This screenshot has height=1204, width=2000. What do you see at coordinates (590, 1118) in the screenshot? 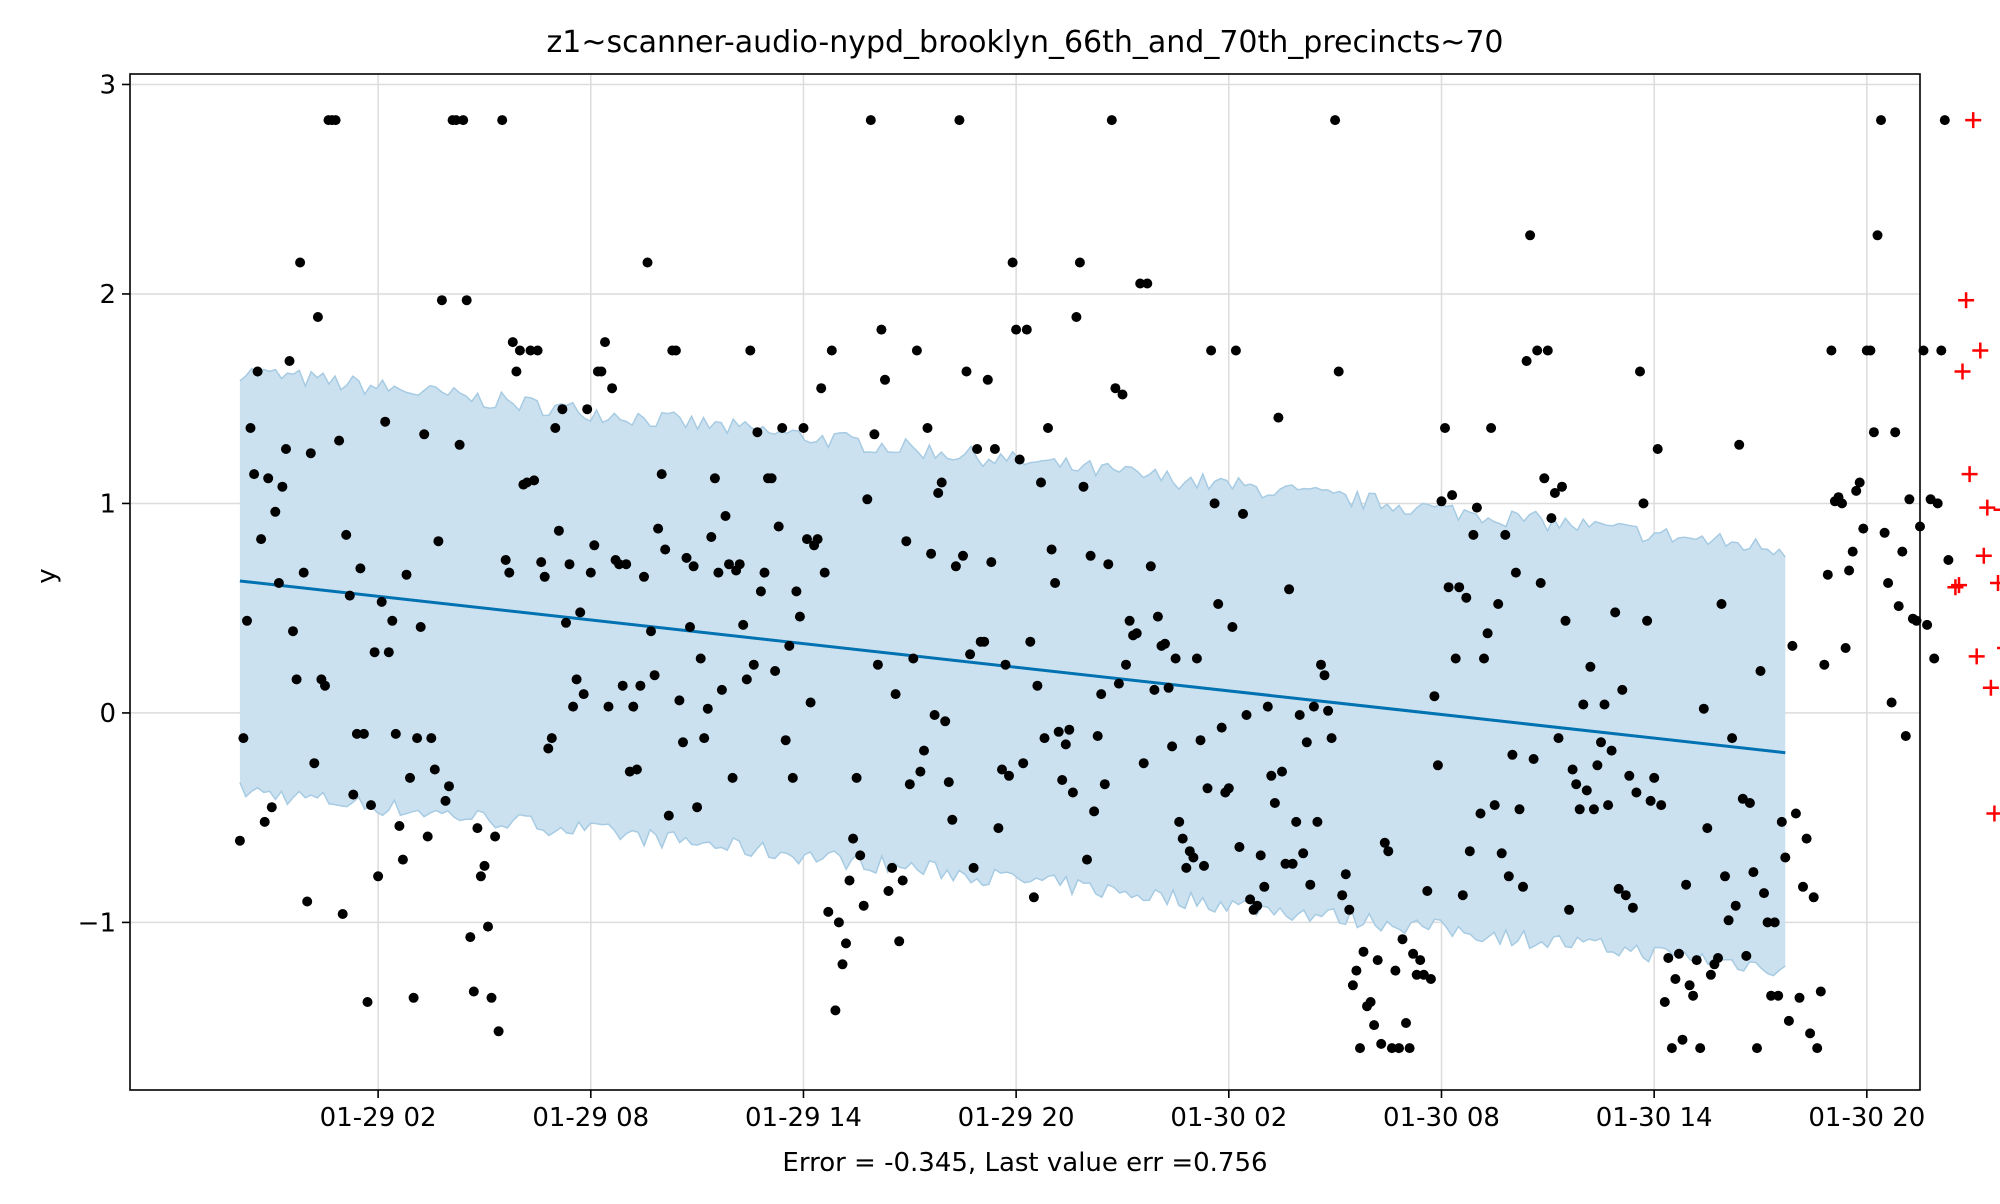
I see `x-tick-label: 01-29 08` at bounding box center [590, 1118].